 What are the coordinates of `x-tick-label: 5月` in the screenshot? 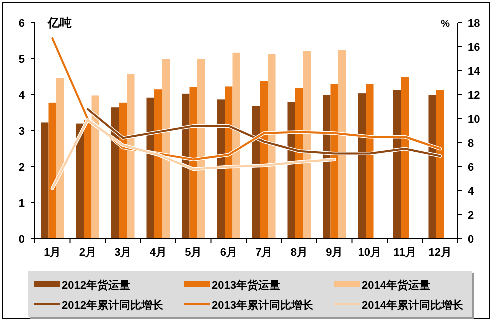 It's located at (193, 253).